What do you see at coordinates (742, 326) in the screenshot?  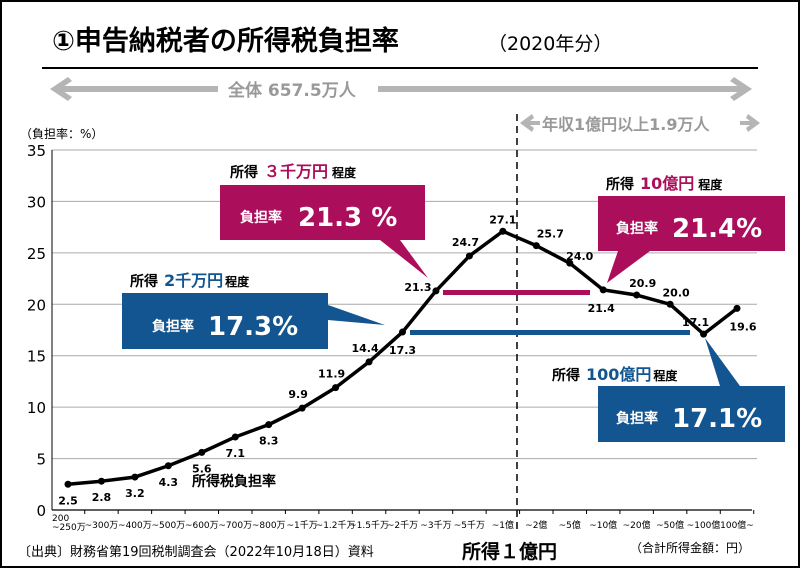 I see `data-label: 19.6` at bounding box center [742, 326].